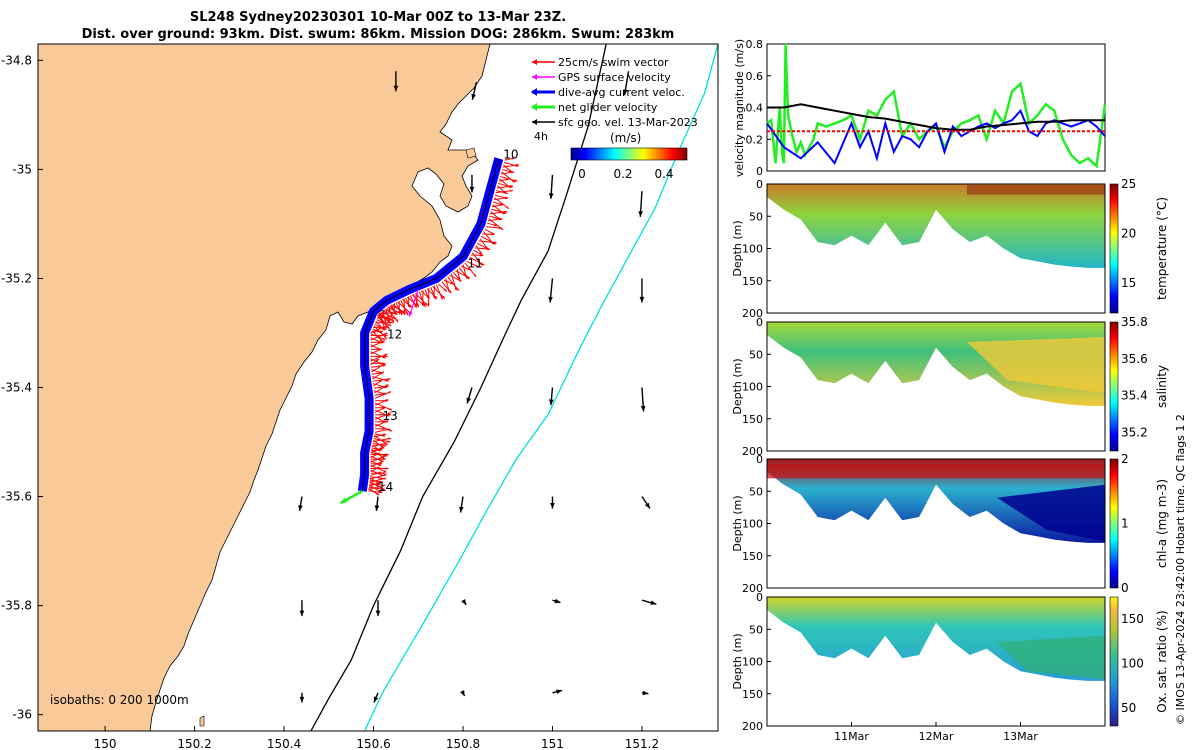 The width and height of the screenshot is (1200, 750). What do you see at coordinates (629, 154) in the screenshot?
I see `speed-colorbar` at bounding box center [629, 154].